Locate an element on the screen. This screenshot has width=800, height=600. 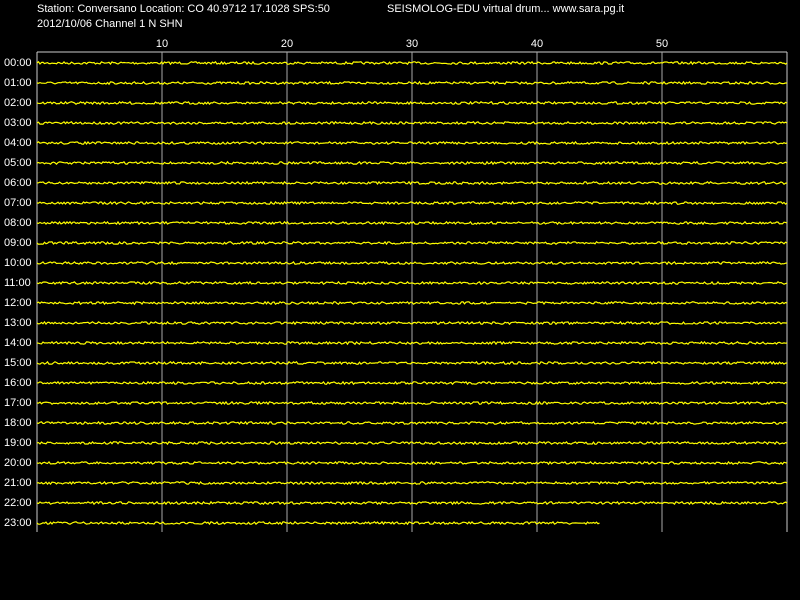
row-label: 19:00 is located at coordinates (18, 443).